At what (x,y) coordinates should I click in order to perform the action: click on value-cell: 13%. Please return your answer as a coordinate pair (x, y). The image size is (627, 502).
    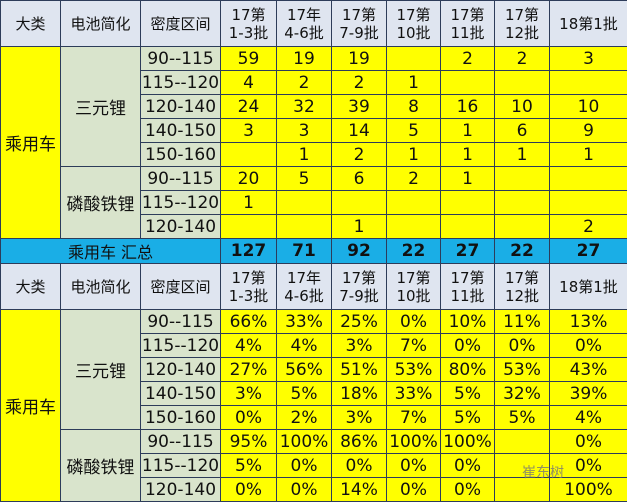
    Looking at the image, I should click on (588, 321).